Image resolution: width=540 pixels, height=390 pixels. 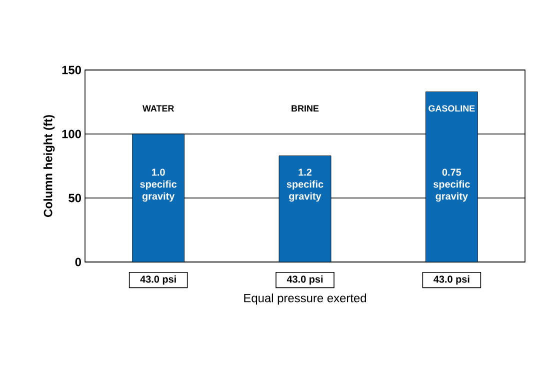 What do you see at coordinates (158, 185) in the screenshot?
I see `annotation: 1.0 specific gravity` at bounding box center [158, 185].